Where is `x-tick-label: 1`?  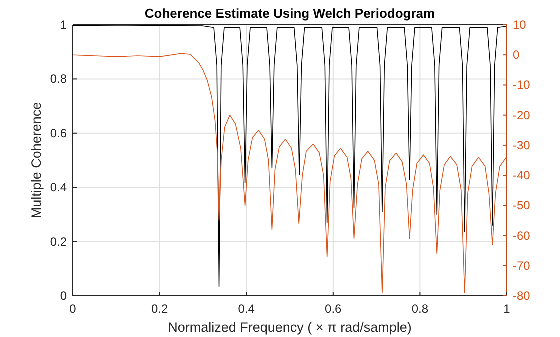 x-tick-label: 1 is located at coordinates (507, 309).